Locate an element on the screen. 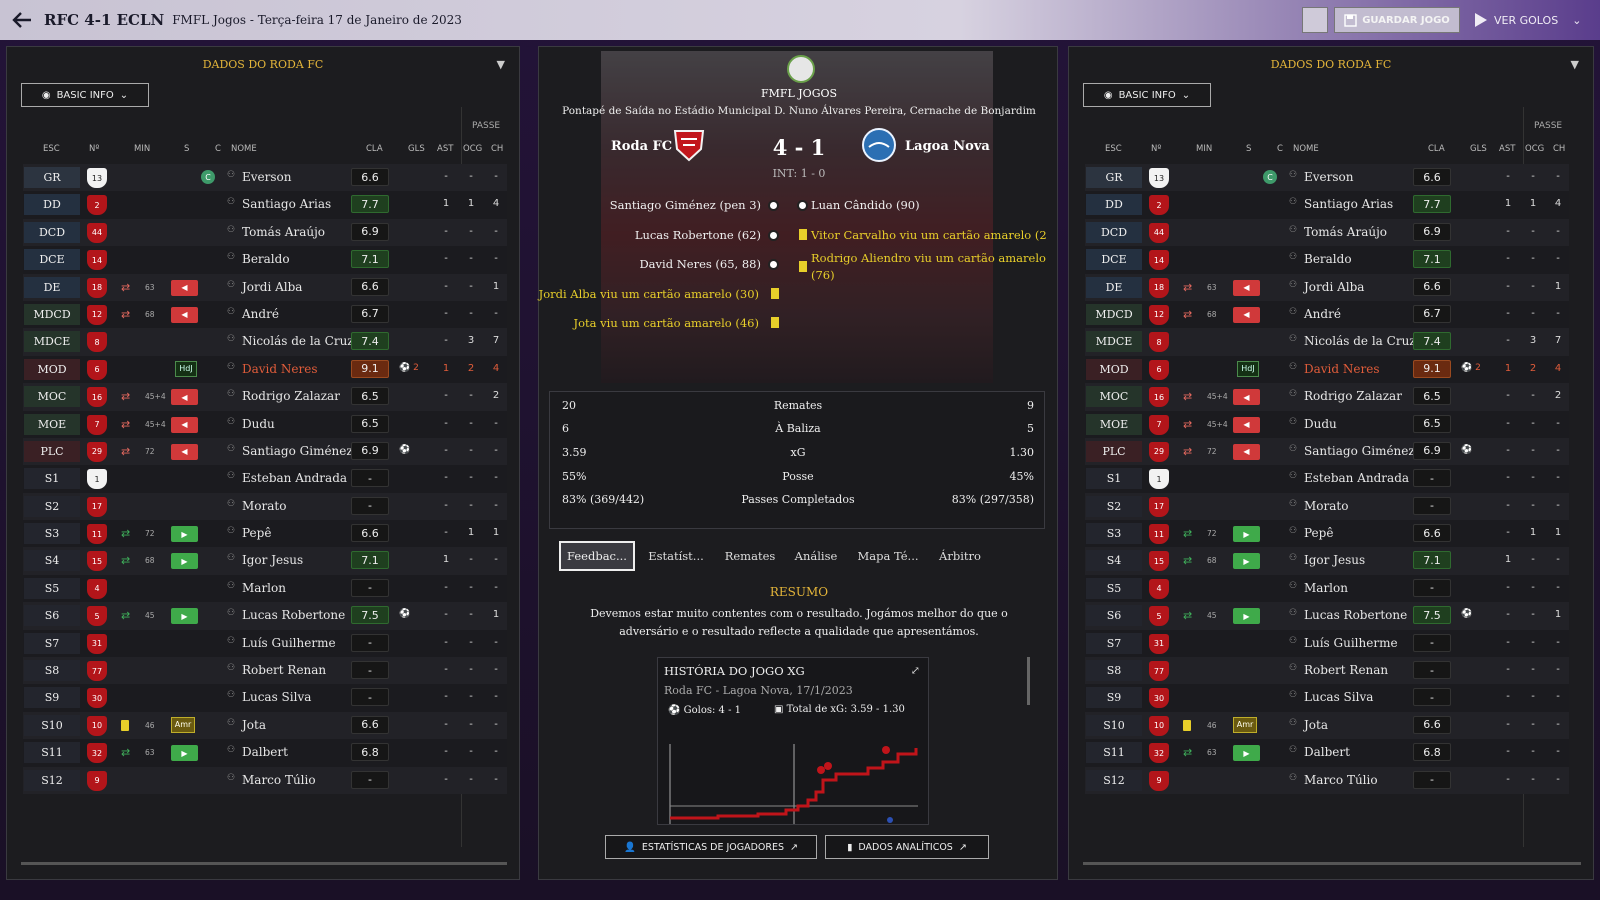 This screenshot has width=1600, height=900. save-game-button: GUARDAR JOGO is located at coordinates (1397, 20).